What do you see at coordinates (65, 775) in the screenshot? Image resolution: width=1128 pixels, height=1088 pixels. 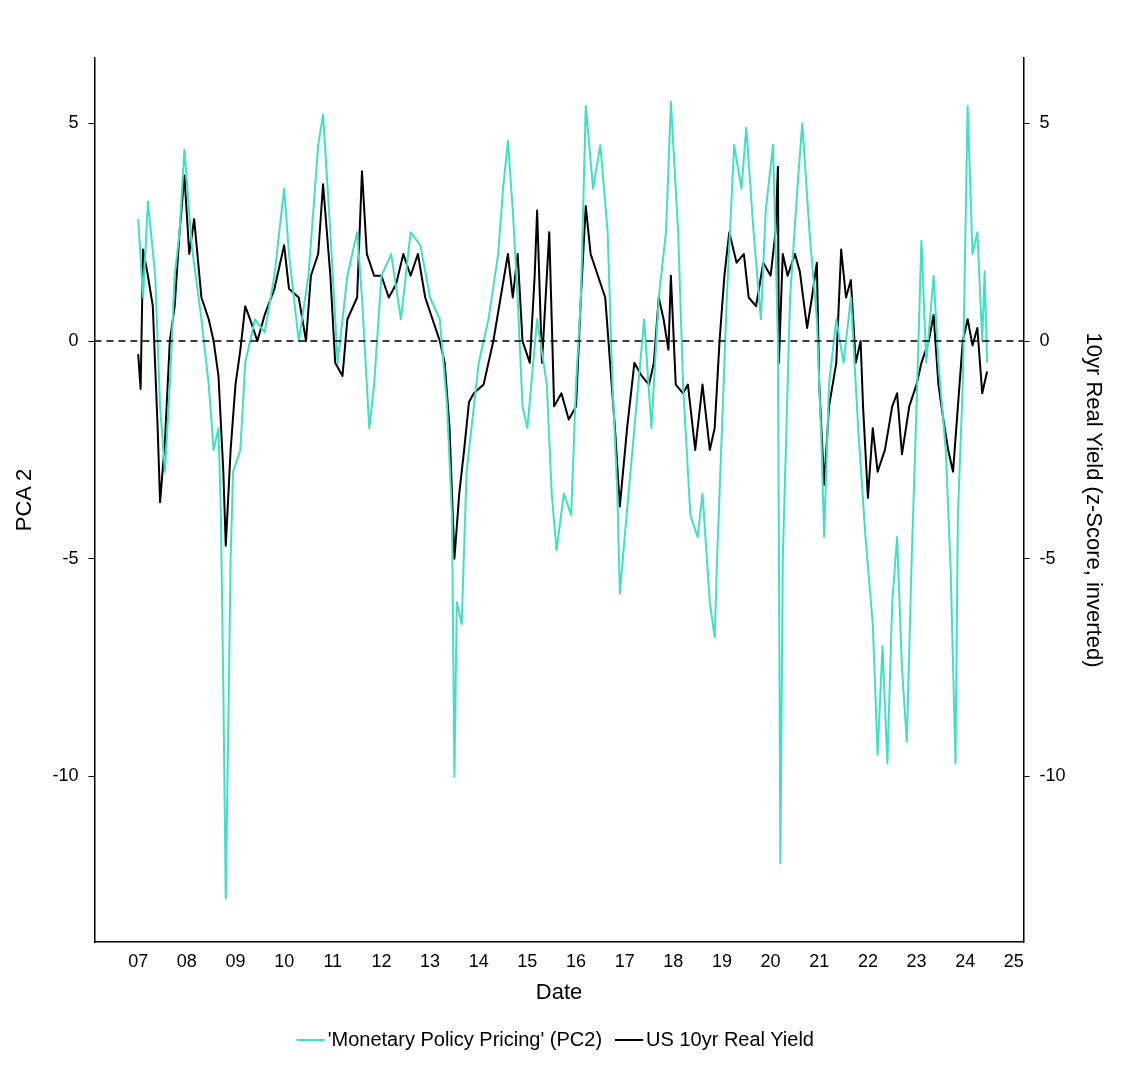 I see `y-tick-label: -10` at bounding box center [65, 775].